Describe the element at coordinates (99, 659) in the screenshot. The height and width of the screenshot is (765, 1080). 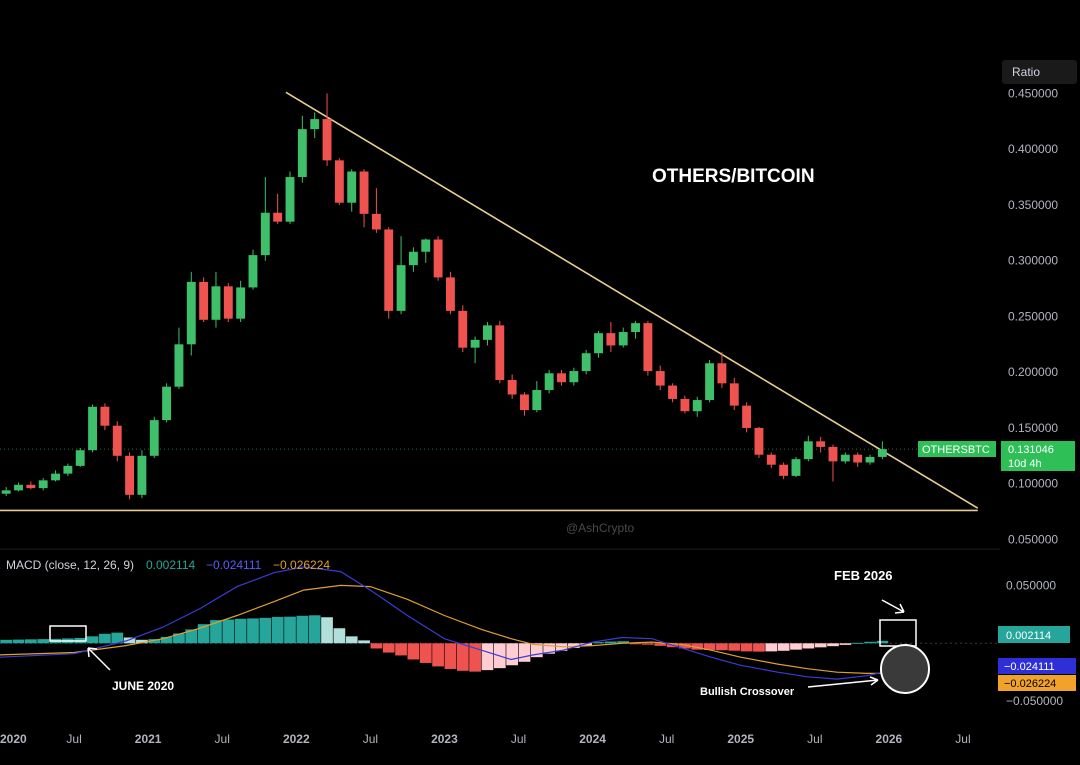
I see `june-2020-arrow` at that location.